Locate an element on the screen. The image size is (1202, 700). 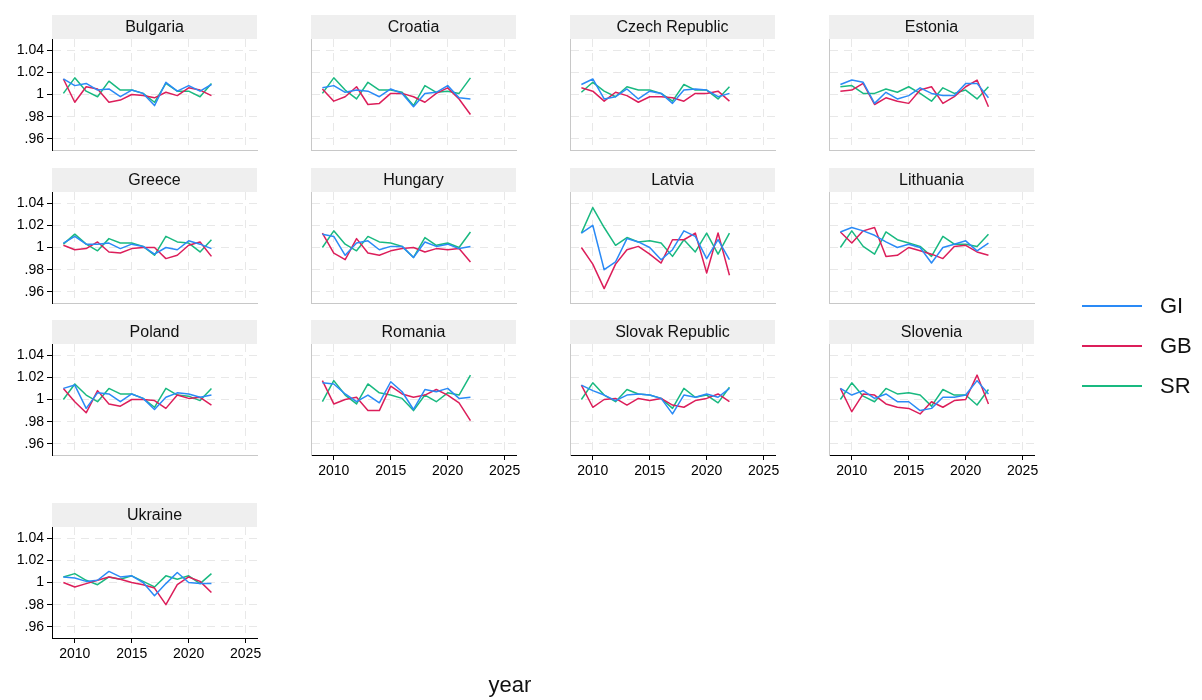
legend-label: SR is located at coordinates (1175, 386).